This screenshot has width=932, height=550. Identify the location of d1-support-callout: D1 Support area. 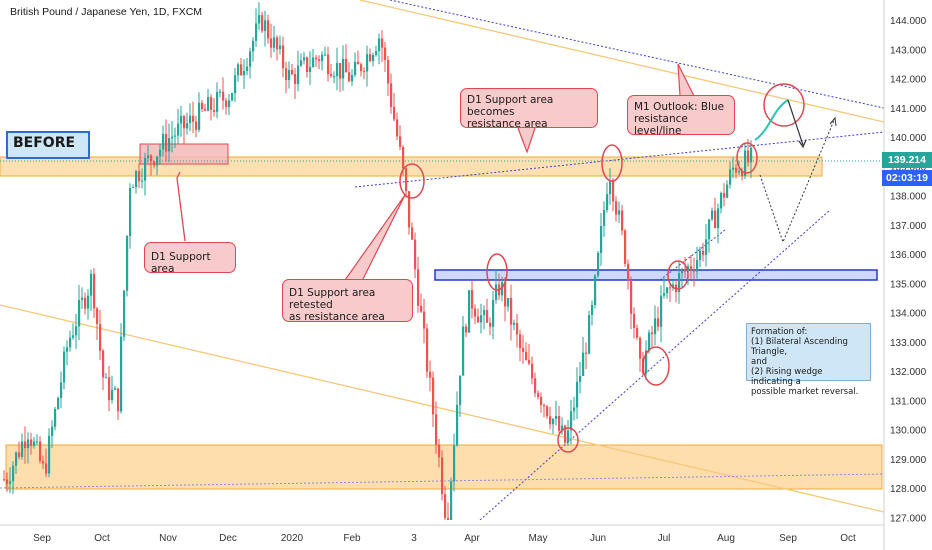
(190, 258).